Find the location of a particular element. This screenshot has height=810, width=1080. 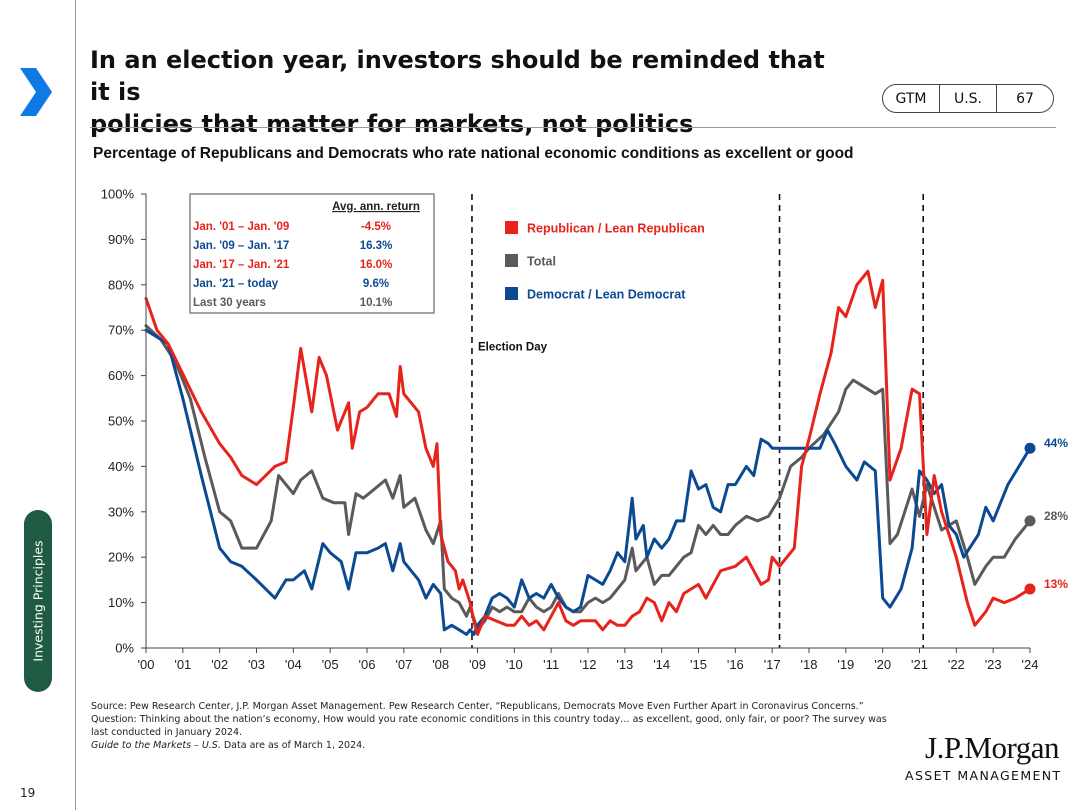

x-tick-label: '20 is located at coordinates (882, 664).